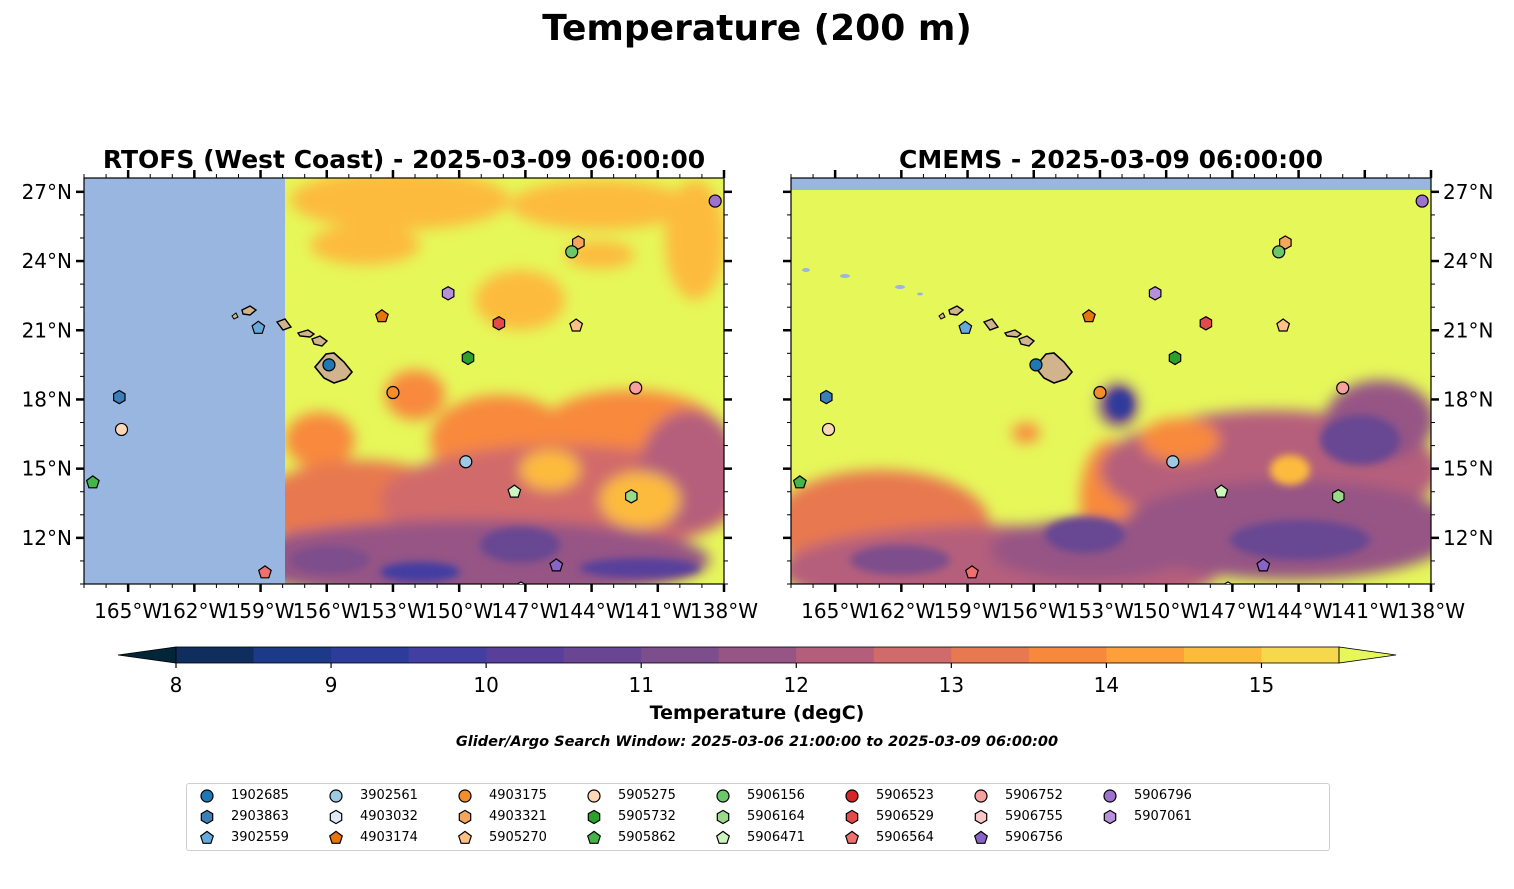 This screenshot has height=889, width=1514. I want to click on lon-tick-label: 147°W, so click(525, 611).